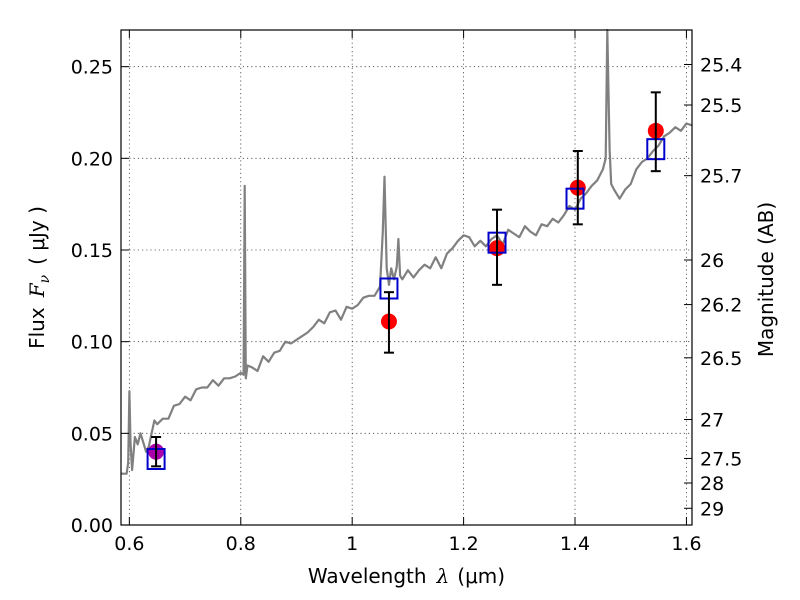  What do you see at coordinates (241, 544) in the screenshot?
I see `x-tick-label: 0.8` at bounding box center [241, 544].